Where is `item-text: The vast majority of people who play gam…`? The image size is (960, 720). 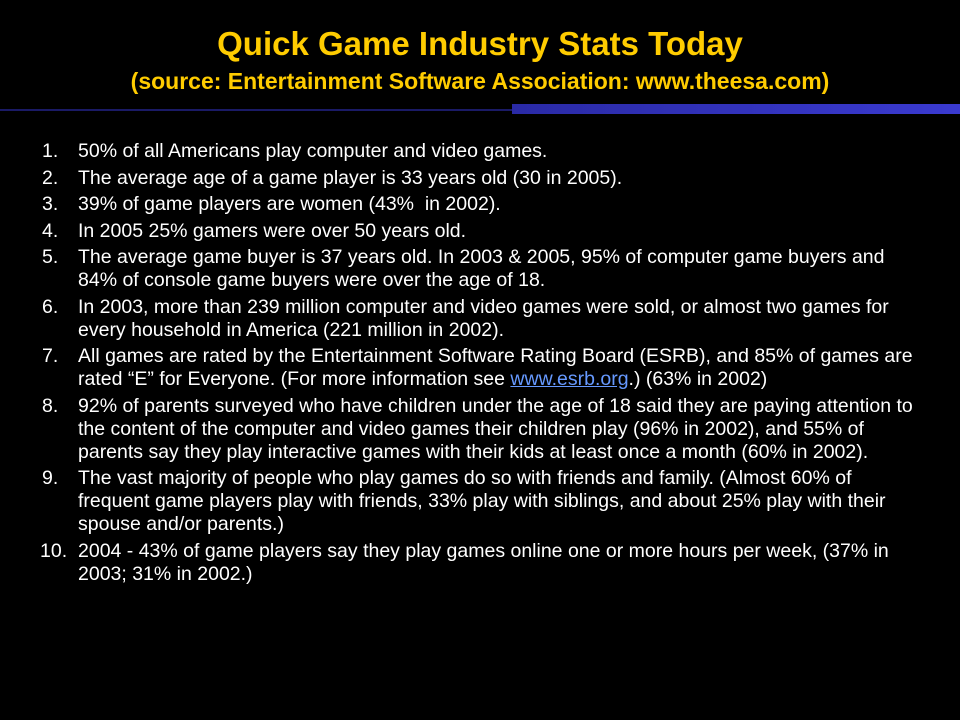 item-text: The vast majority of people who play gam… is located at coordinates (482, 501).